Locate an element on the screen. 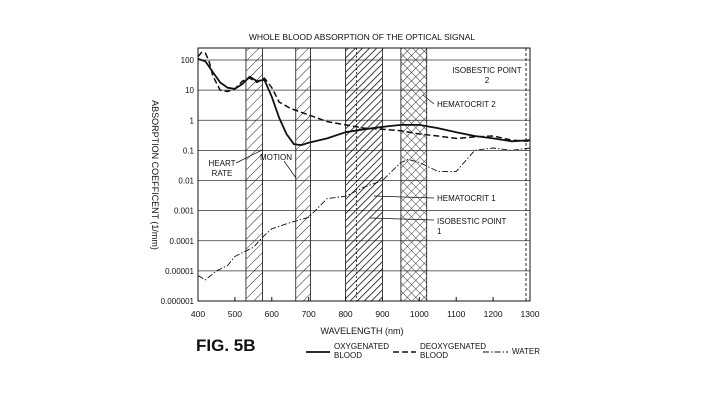  y-tick-label: 1 is located at coordinates (192, 120).